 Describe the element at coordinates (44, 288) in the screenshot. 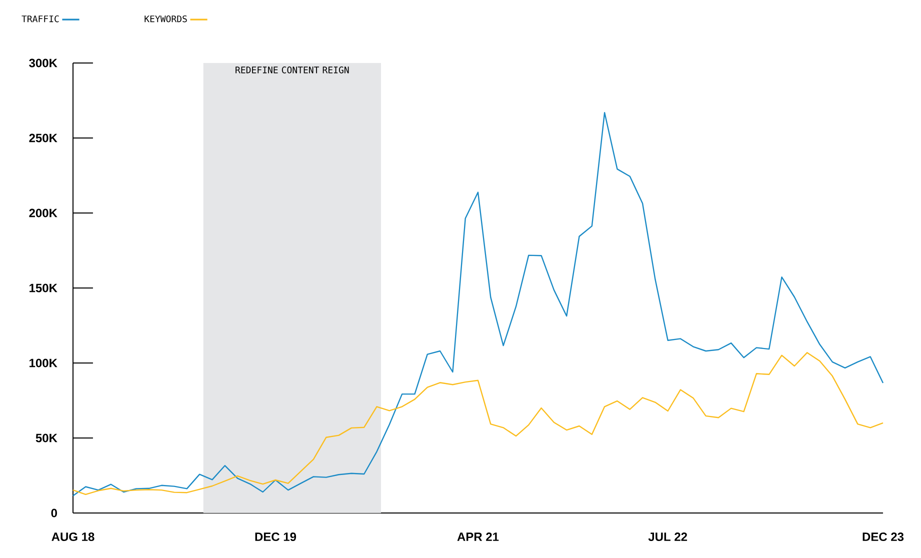

I see `y-tick-label: 150K` at that location.